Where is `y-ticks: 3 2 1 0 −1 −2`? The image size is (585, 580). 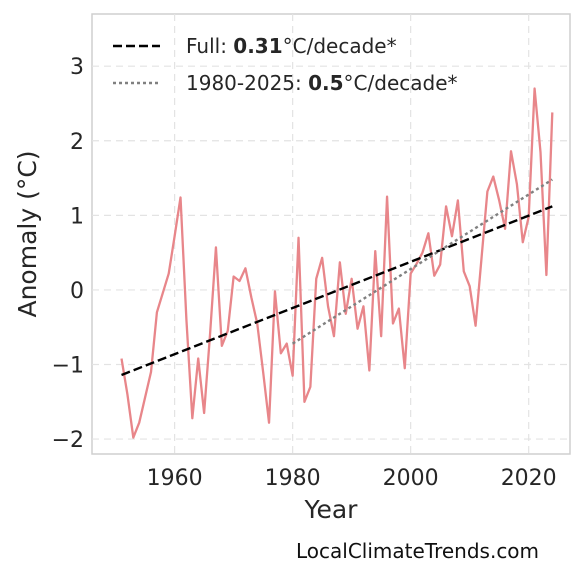
y-ticks: 3 2 1 0 −1 −2 is located at coordinates (68, 254).